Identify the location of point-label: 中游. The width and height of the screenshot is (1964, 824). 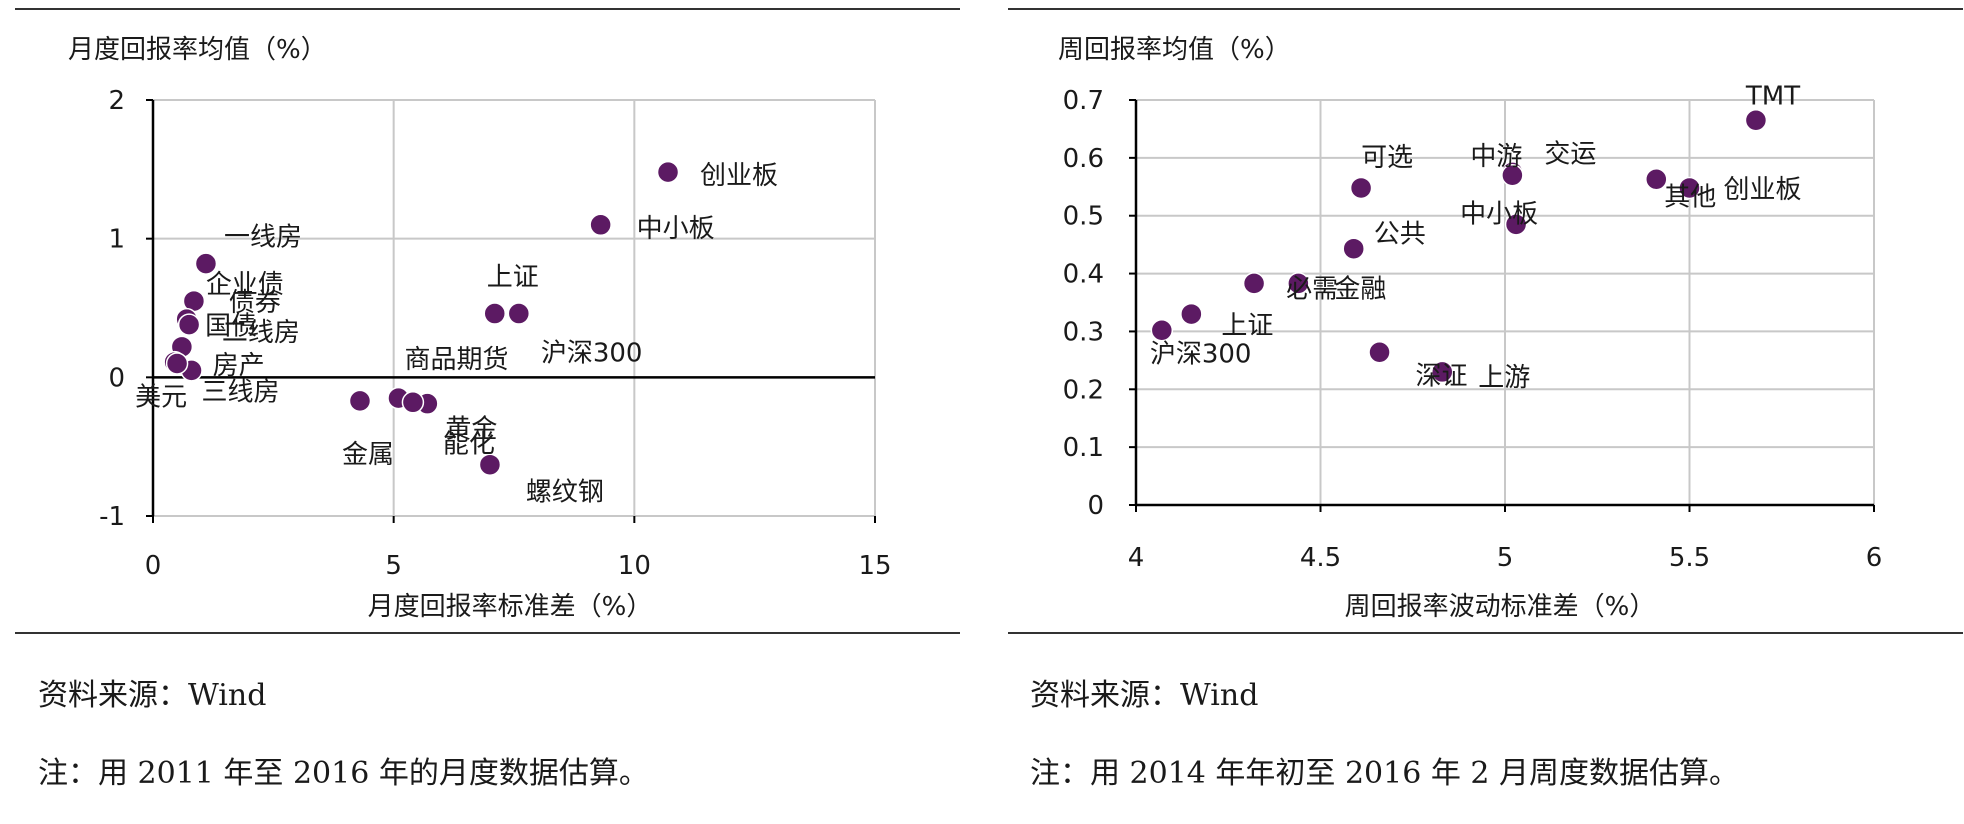
(1496, 157).